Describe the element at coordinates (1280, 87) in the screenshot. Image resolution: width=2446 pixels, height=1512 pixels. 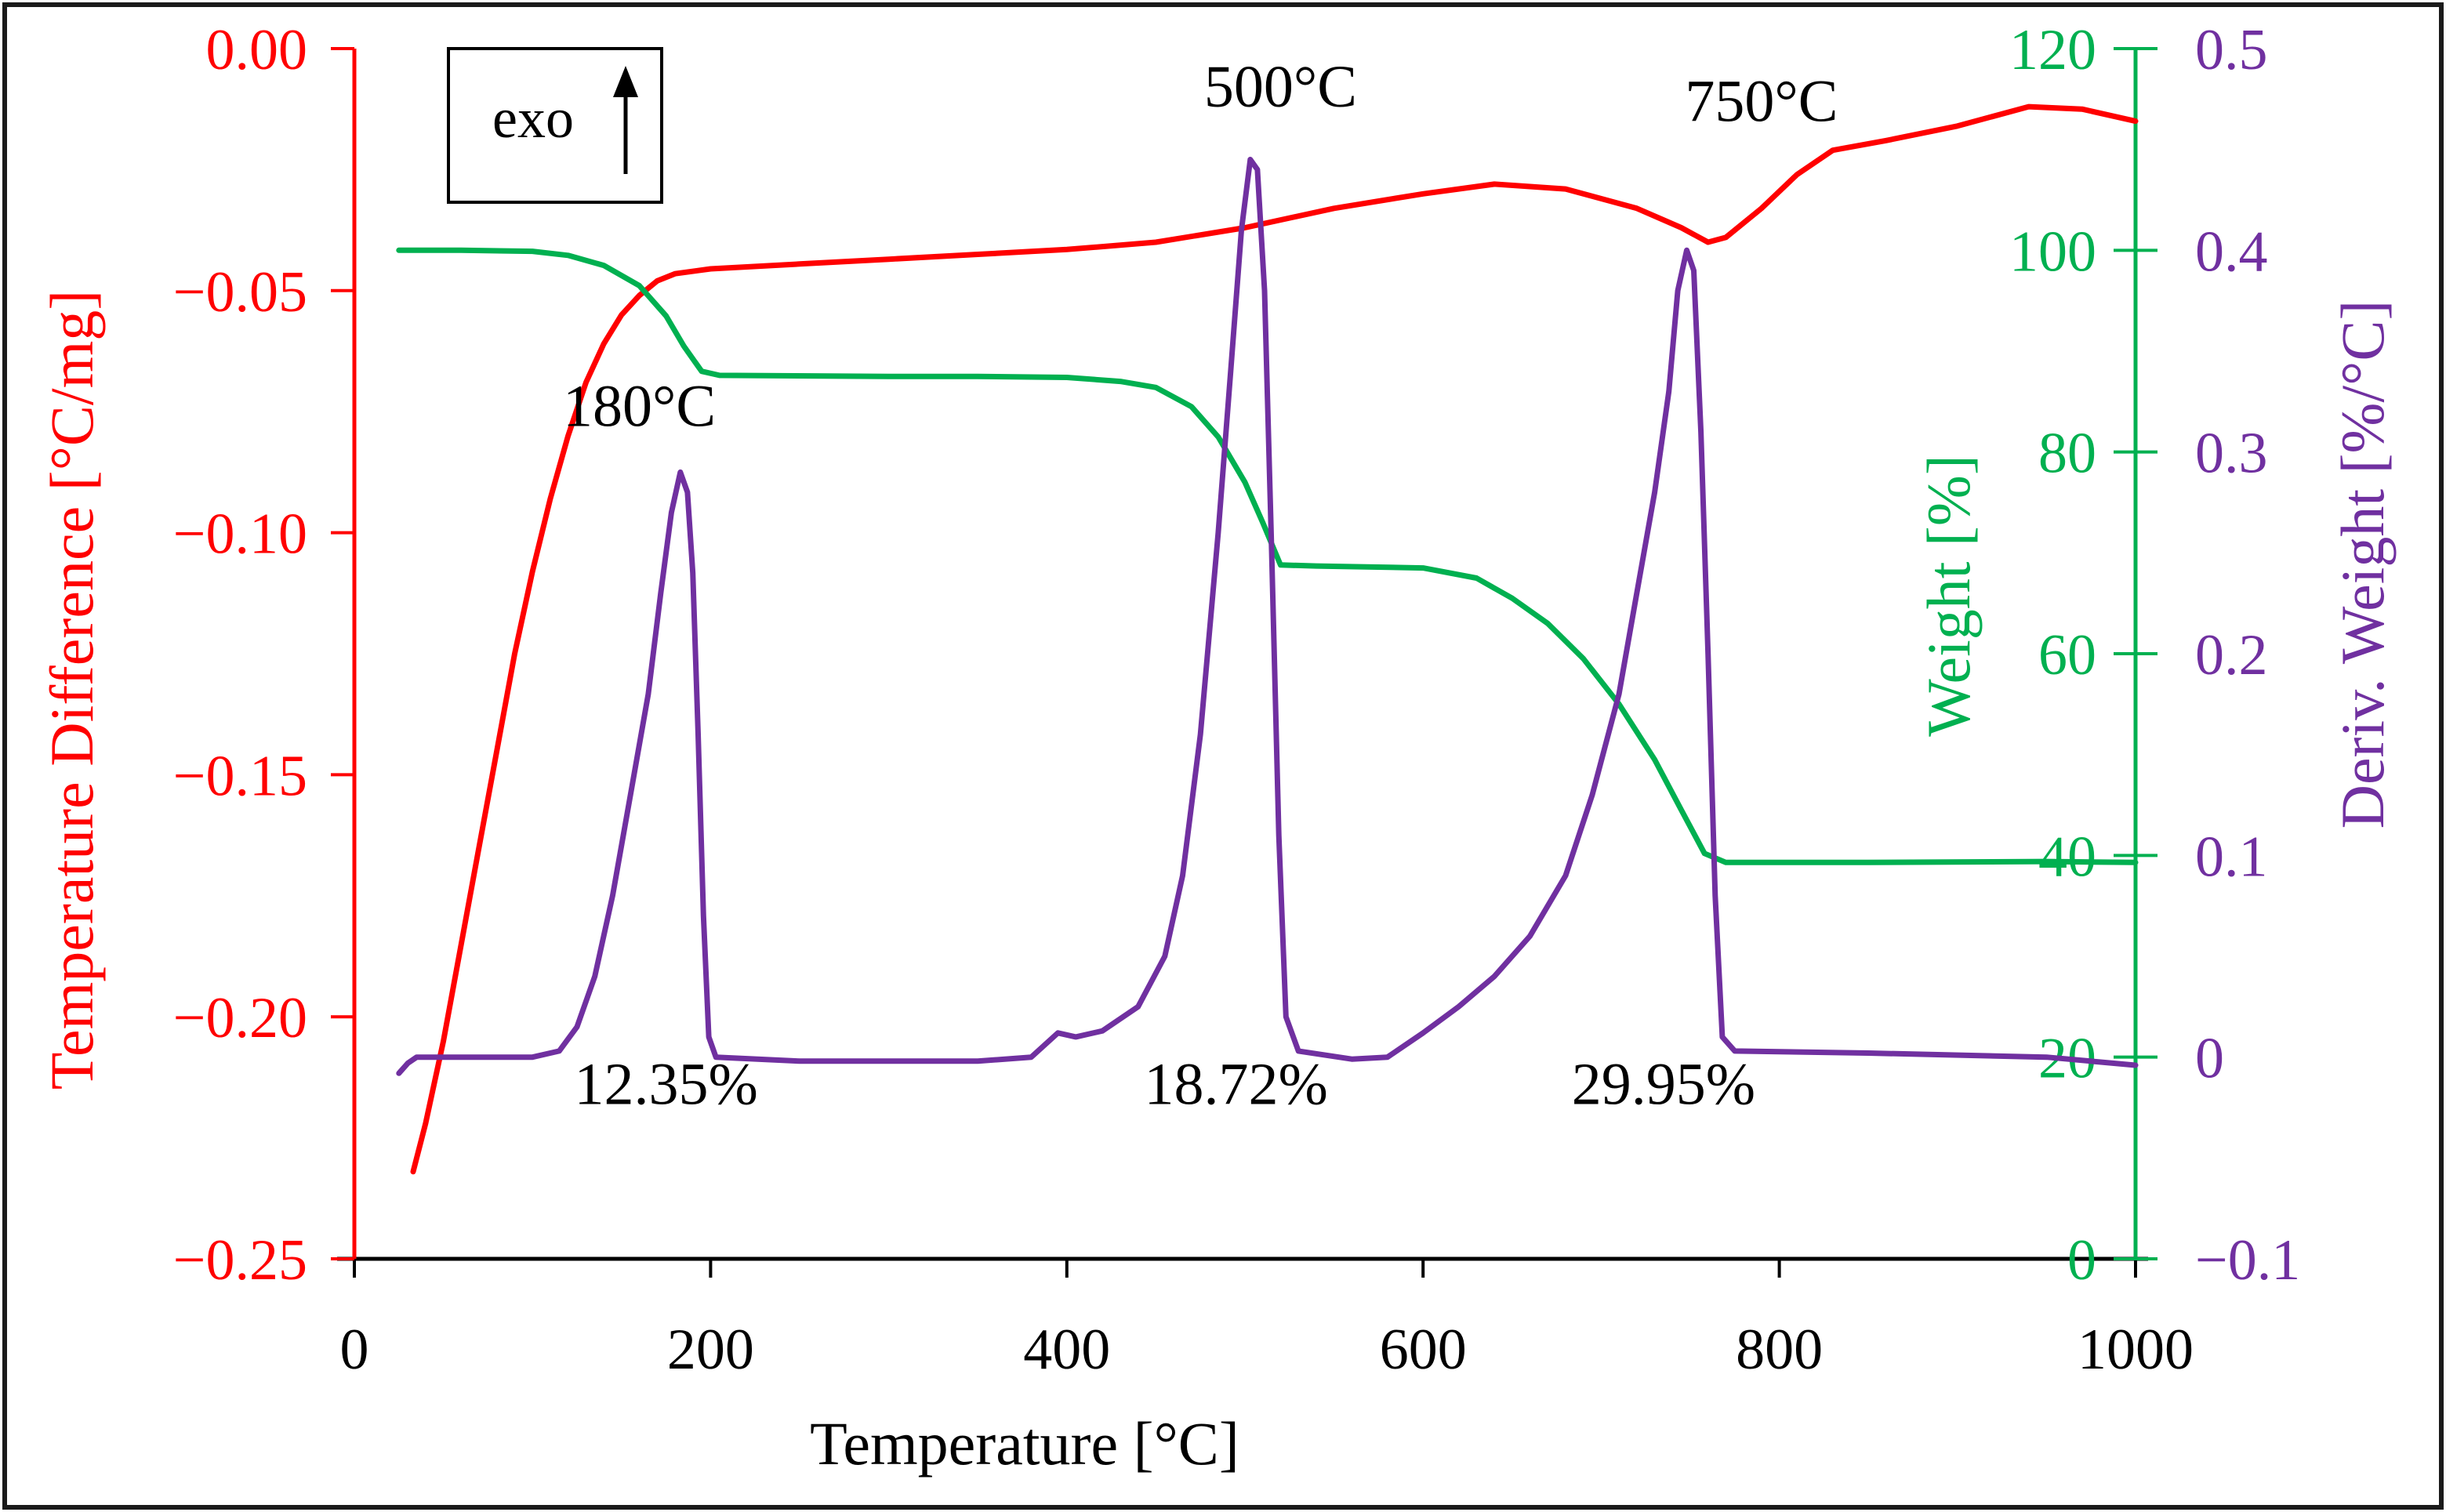
I see `annotation-label: 500°C` at that location.